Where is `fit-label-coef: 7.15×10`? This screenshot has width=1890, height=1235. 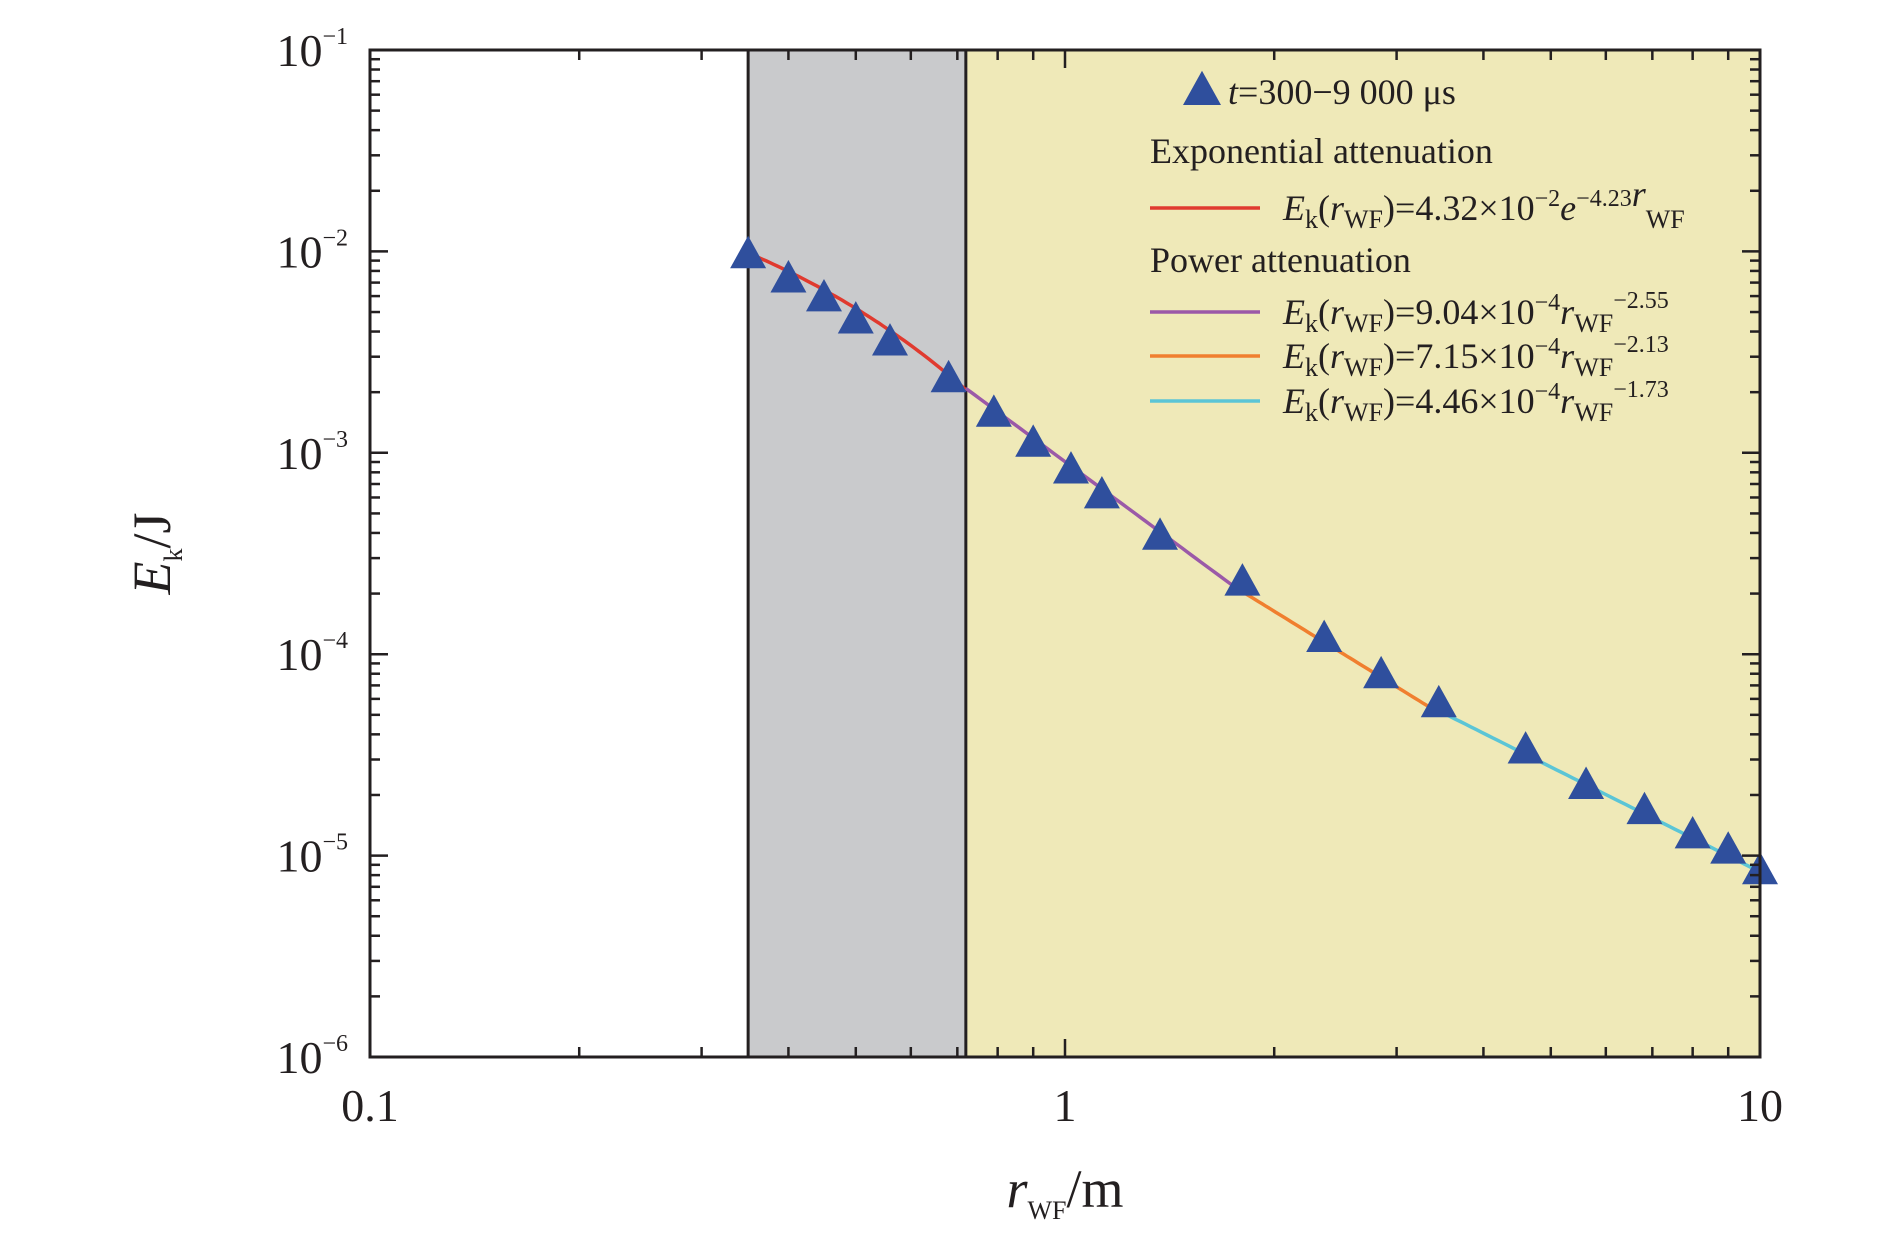 fit-label-coef: 7.15×10 is located at coordinates (1474, 356).